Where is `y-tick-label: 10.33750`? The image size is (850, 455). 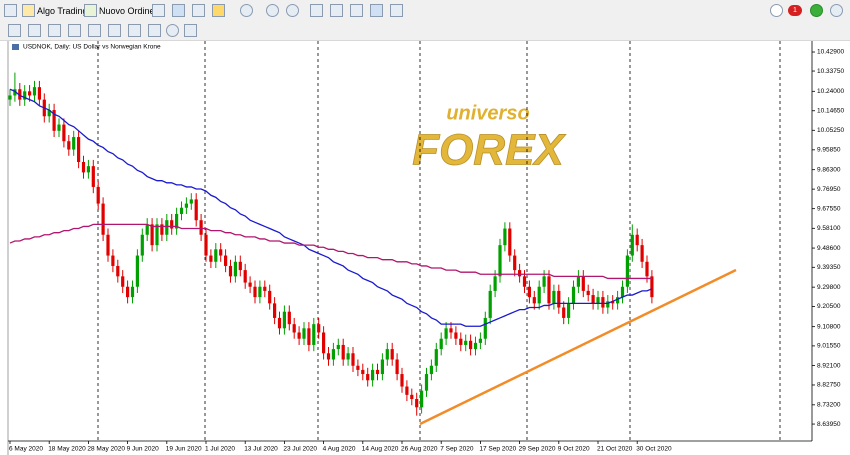
y-tick-label: 10.33750 is located at coordinates (830, 71).